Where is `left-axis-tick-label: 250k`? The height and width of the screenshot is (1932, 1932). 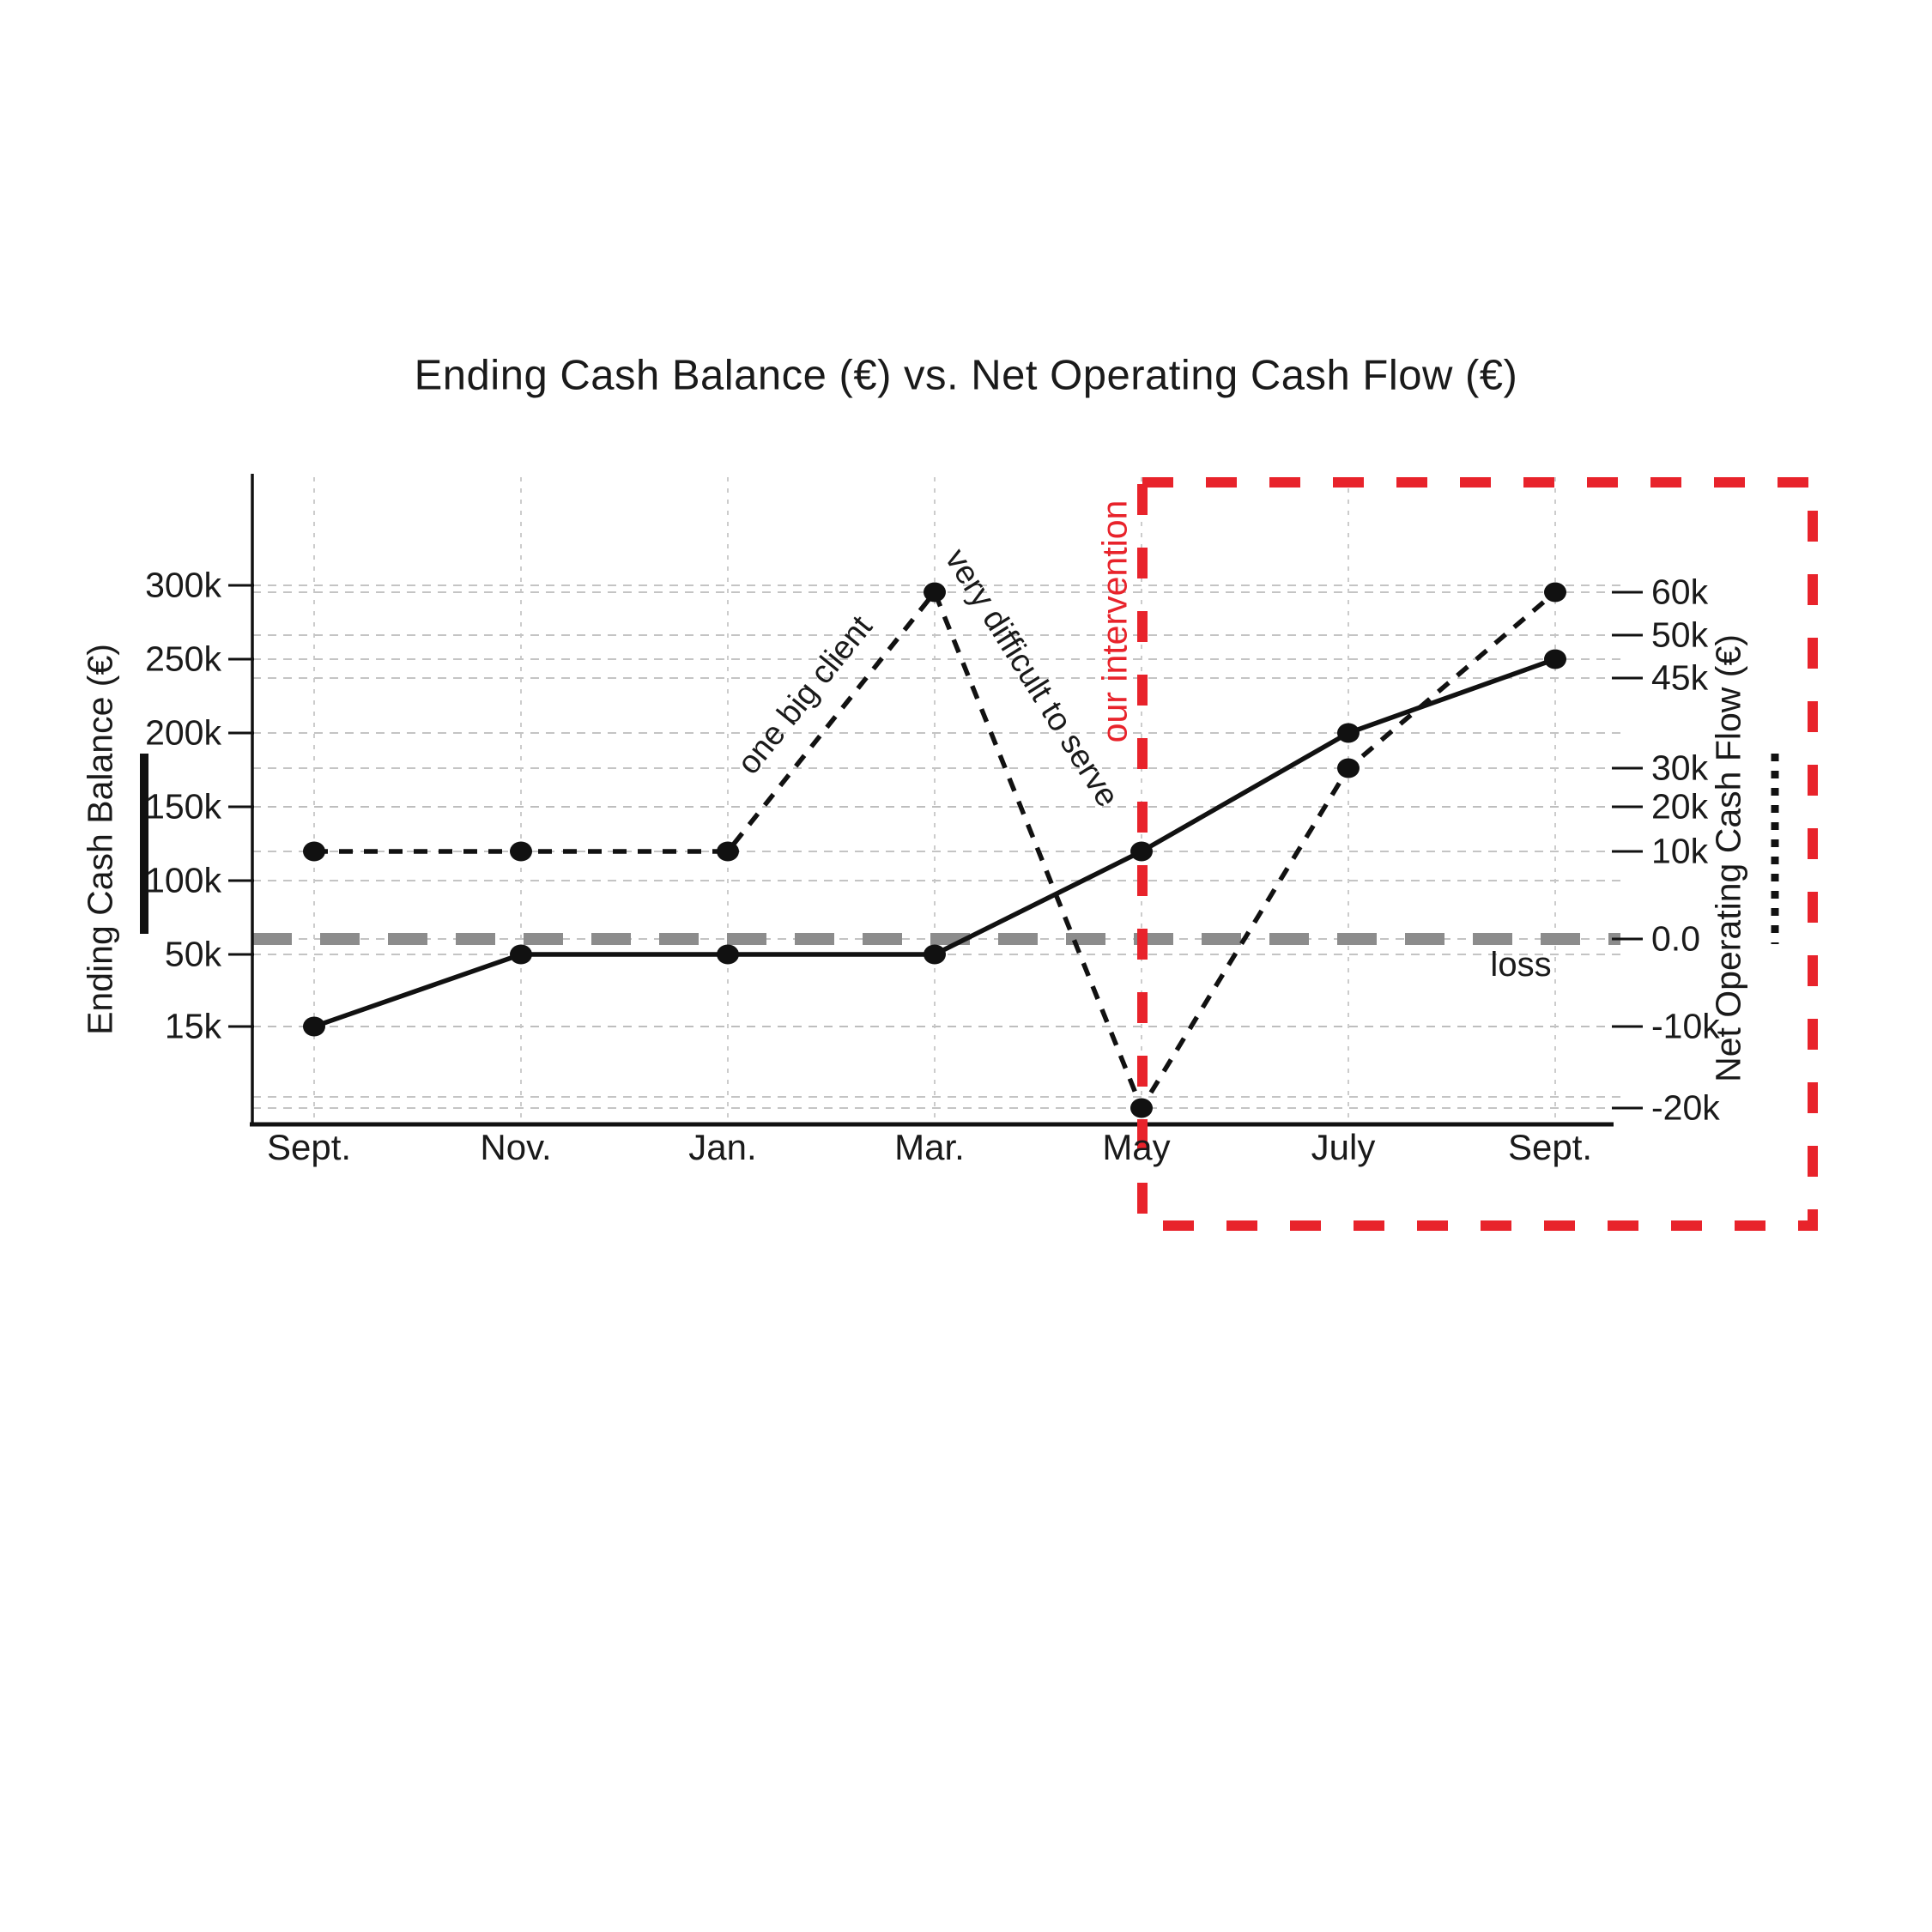
left-axis-tick-label: 250k is located at coordinates (183, 659).